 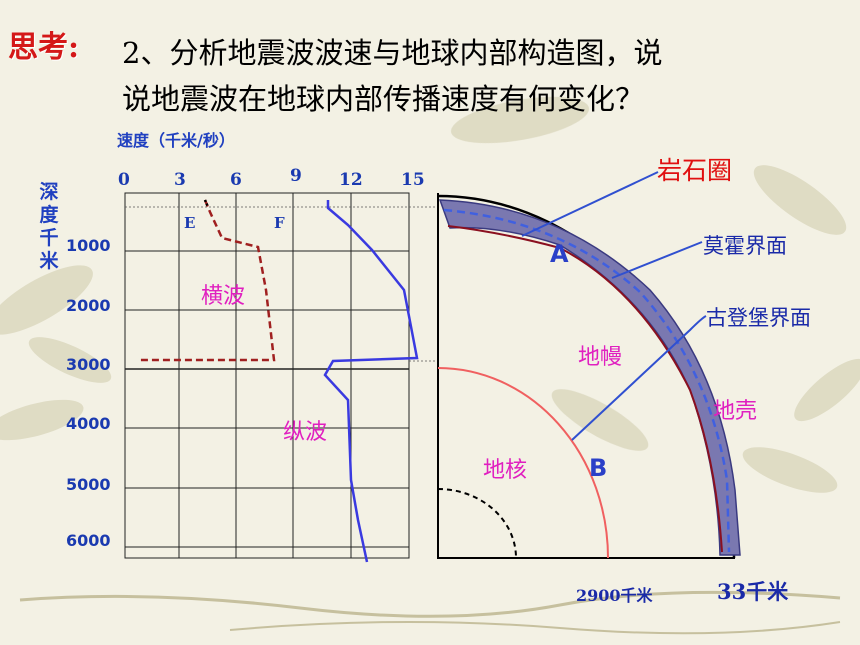 What do you see at coordinates (639, 378) in the screenshot?
I see `gutenberg-pointer` at bounding box center [639, 378].